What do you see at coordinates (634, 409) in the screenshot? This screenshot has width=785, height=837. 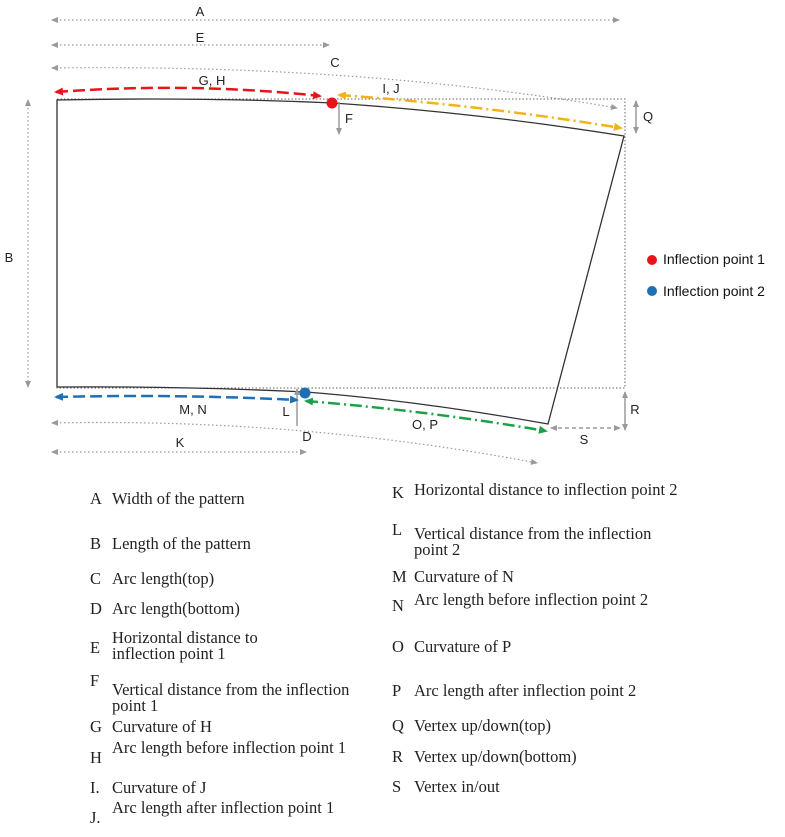 I see `label-R: R` at bounding box center [634, 409].